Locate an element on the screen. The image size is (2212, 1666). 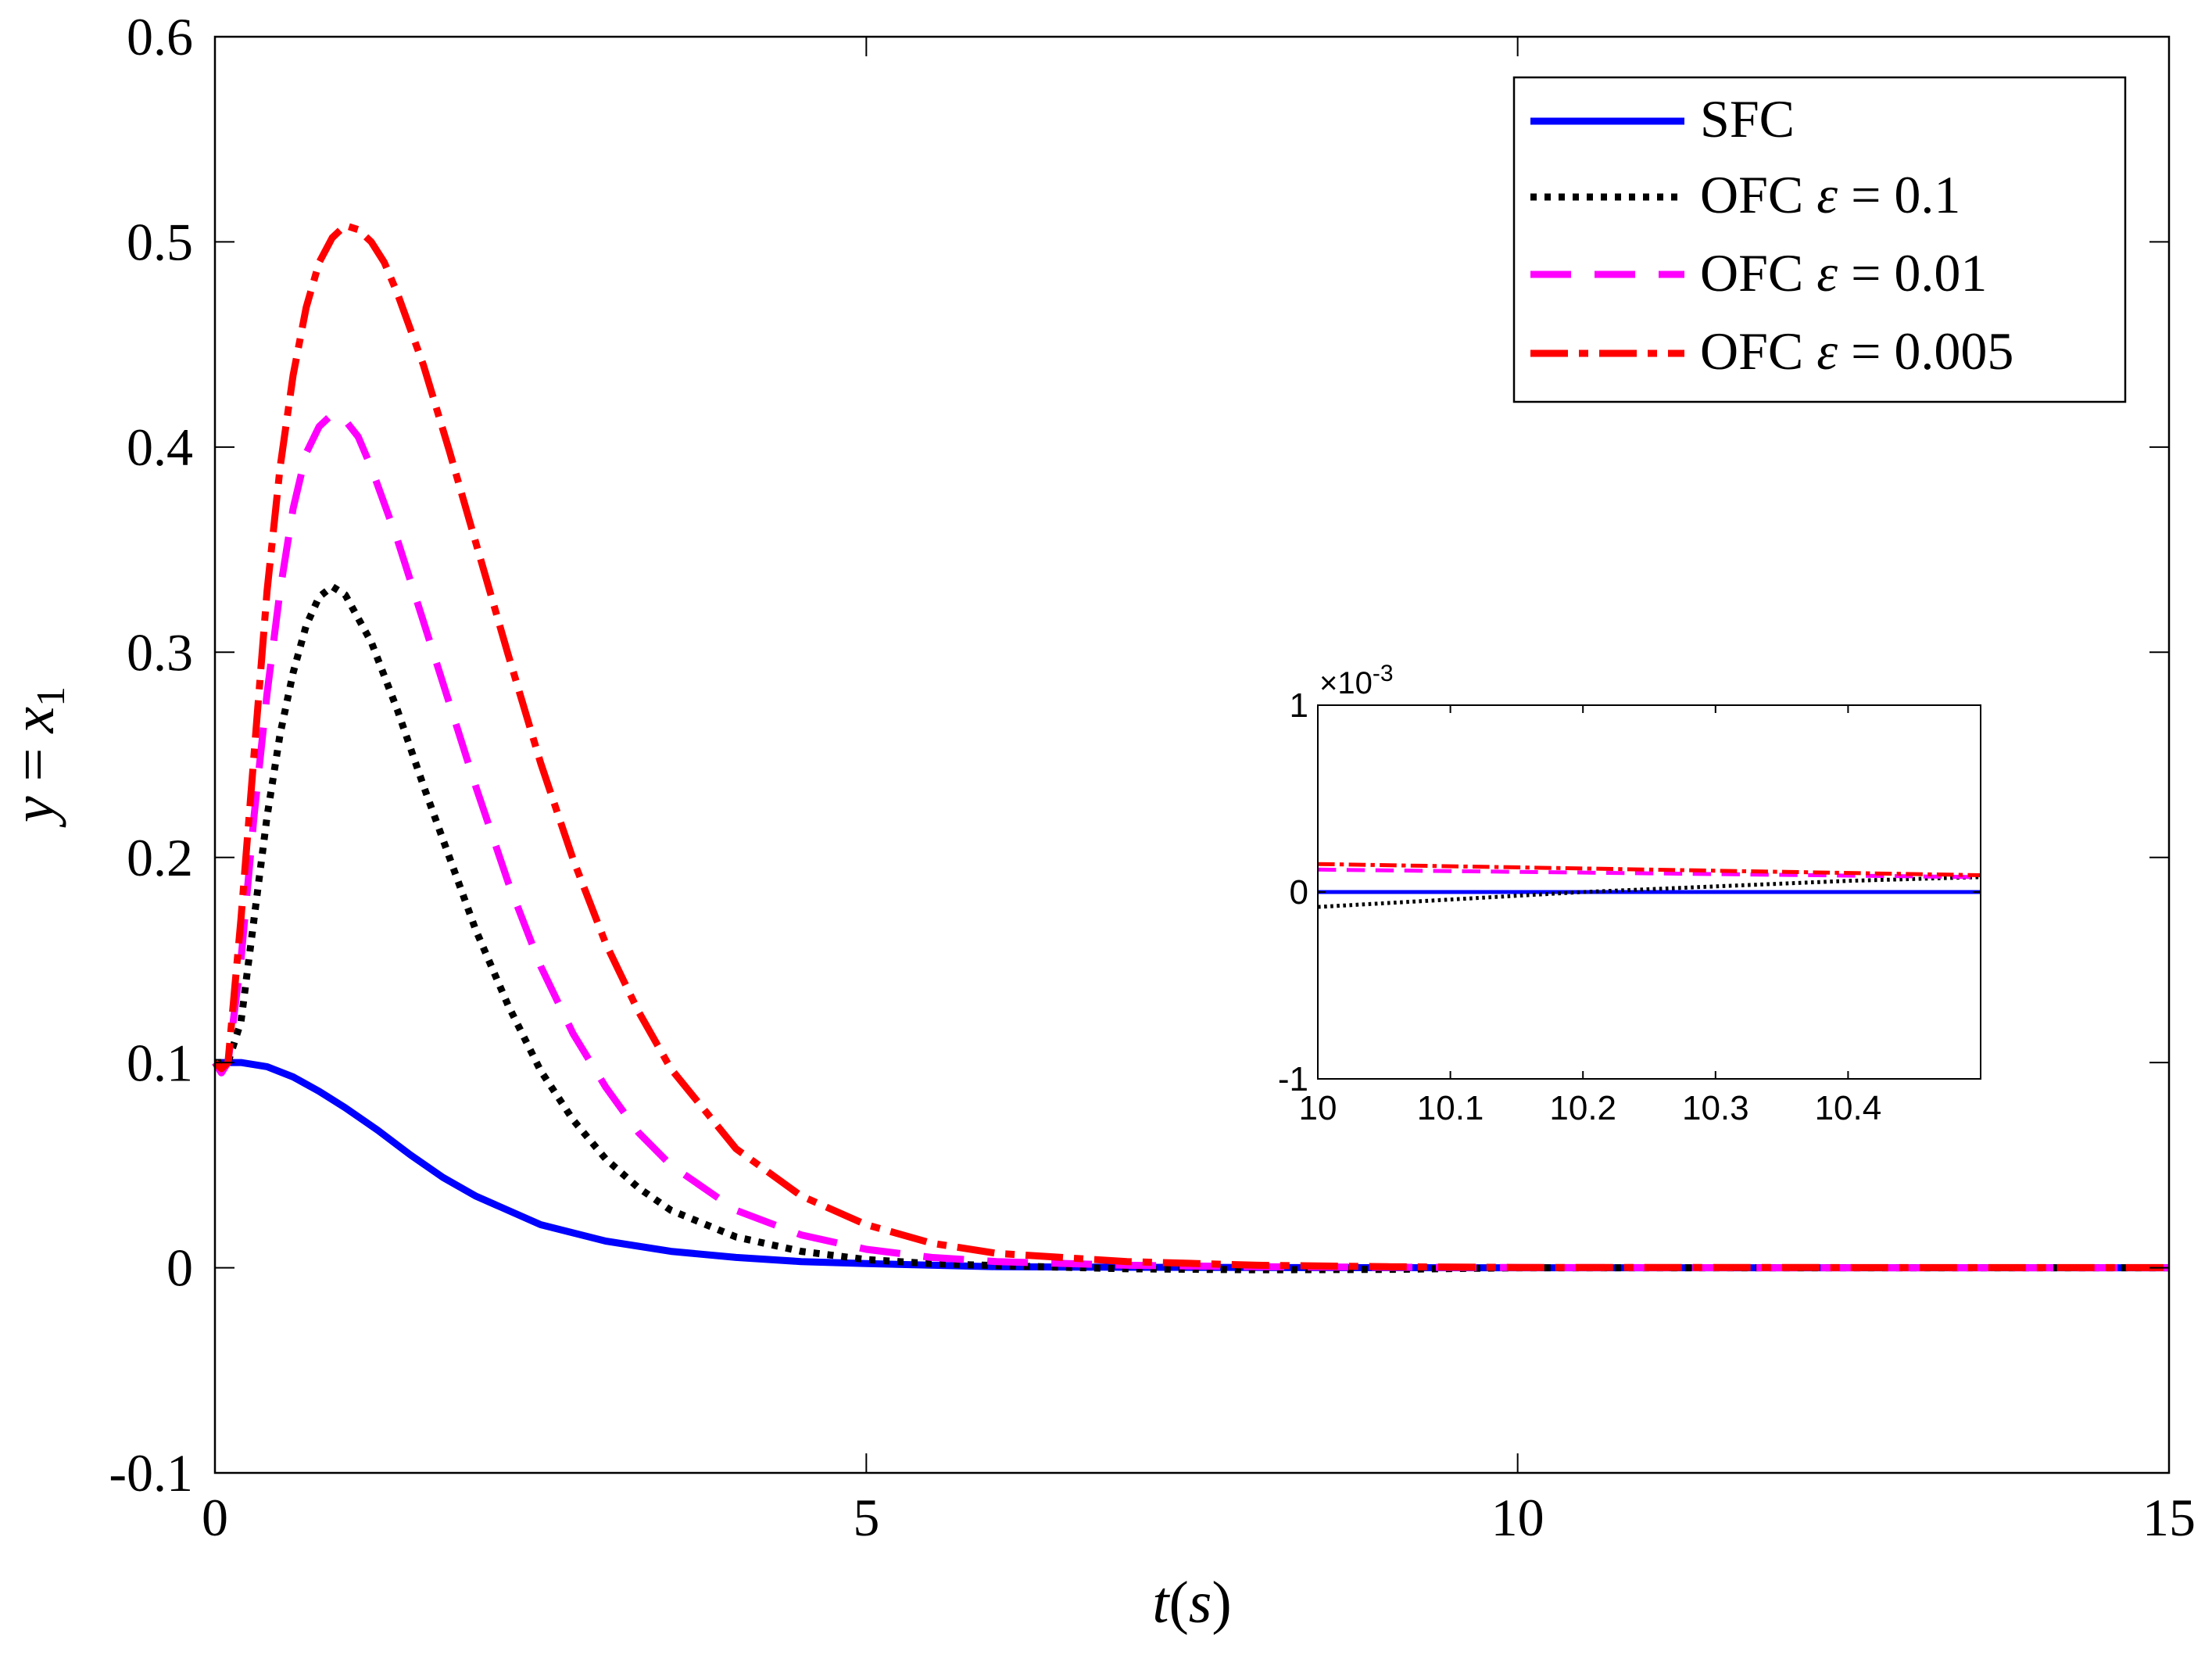
main-x-tick-label: 10 is located at coordinates (1517, 1517).